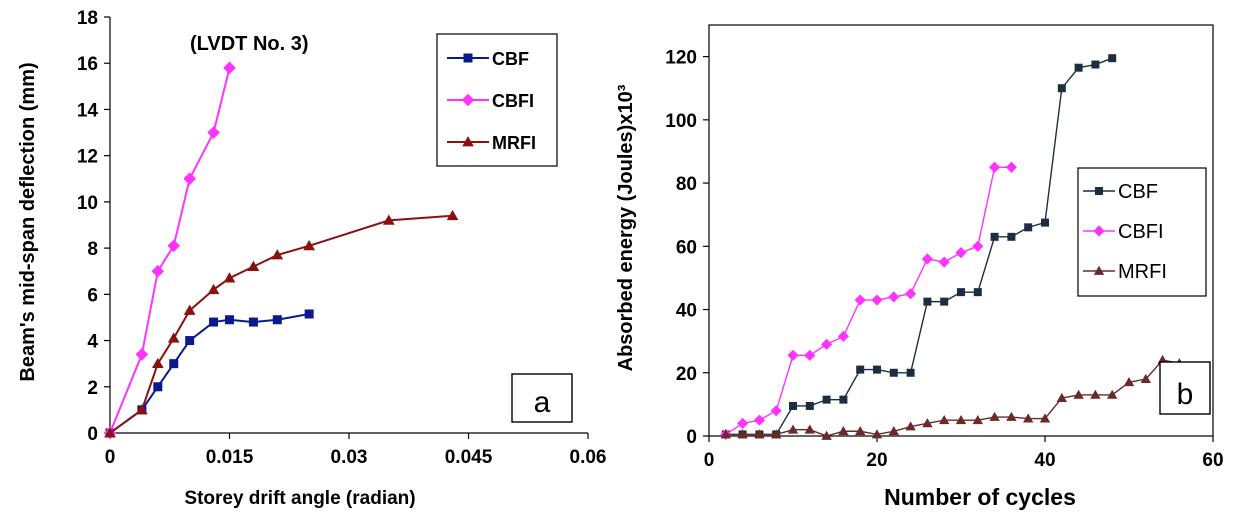  I want to click on y-tick-label: 40, so click(686, 311).